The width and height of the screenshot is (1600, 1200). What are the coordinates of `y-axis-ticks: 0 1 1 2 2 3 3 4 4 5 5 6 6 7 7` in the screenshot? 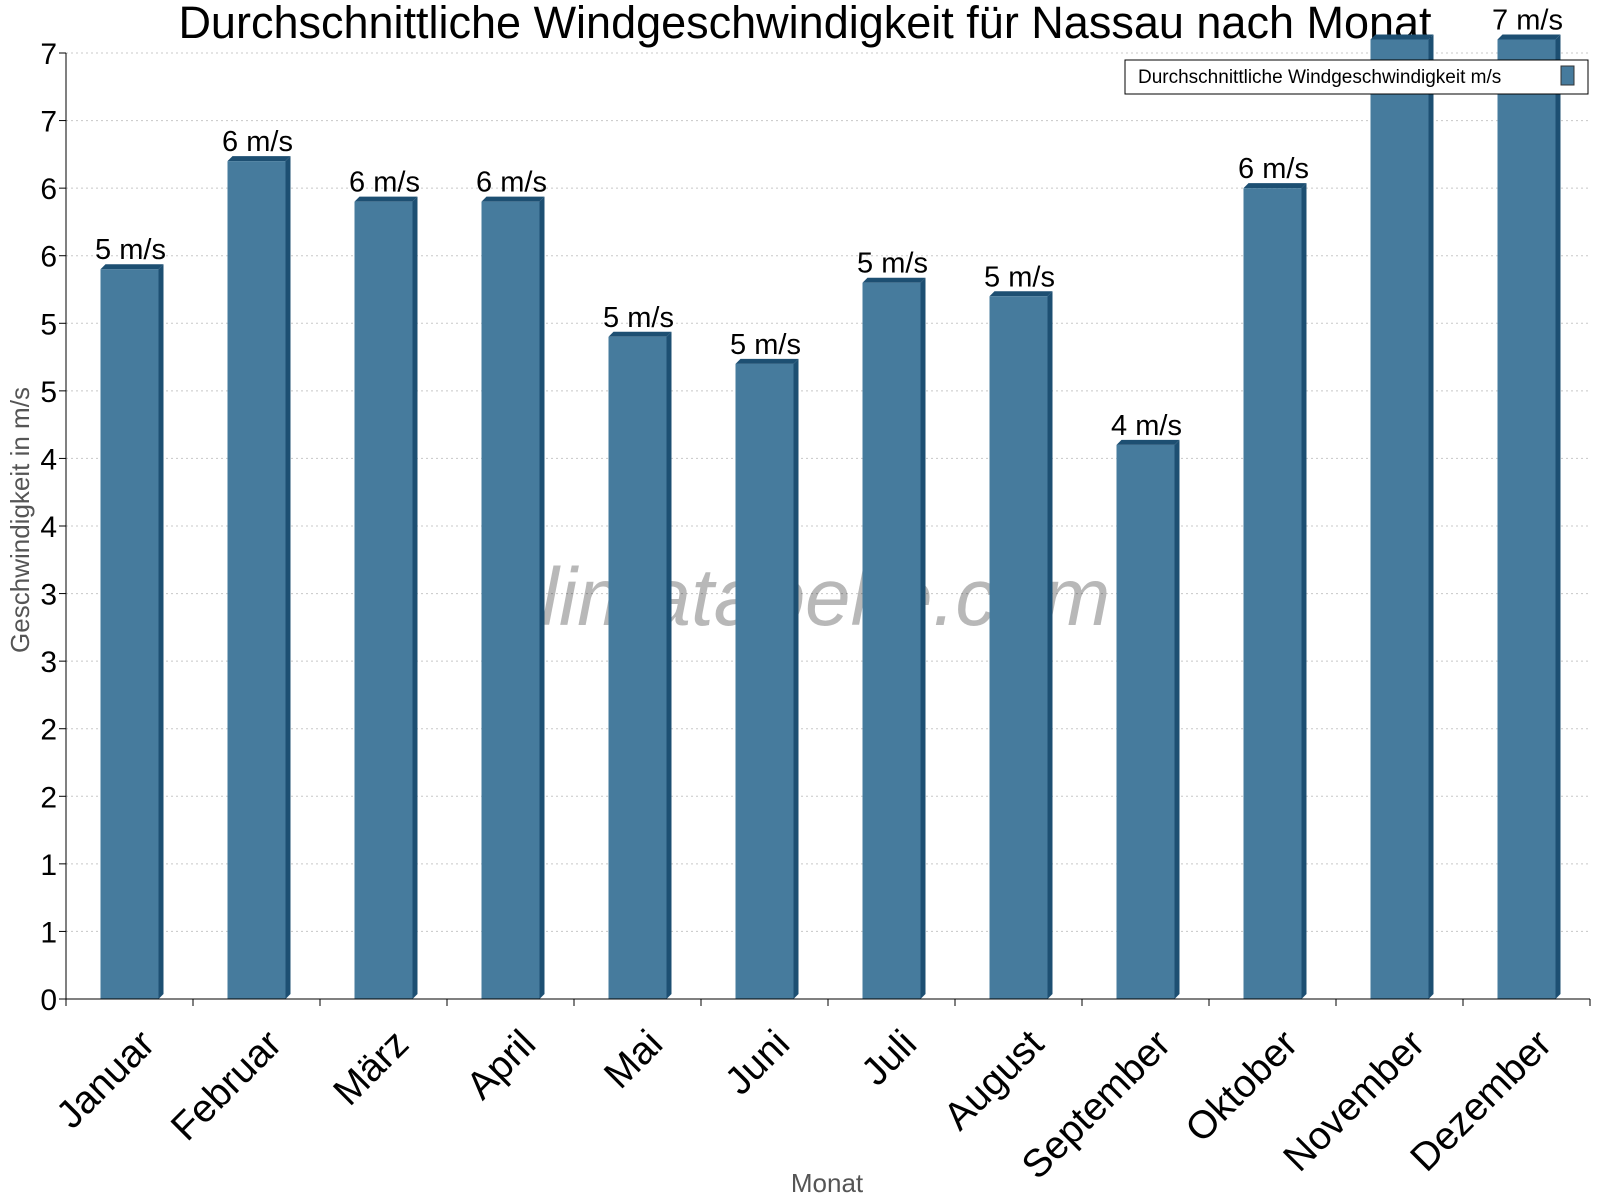 It's located at (53, 527).